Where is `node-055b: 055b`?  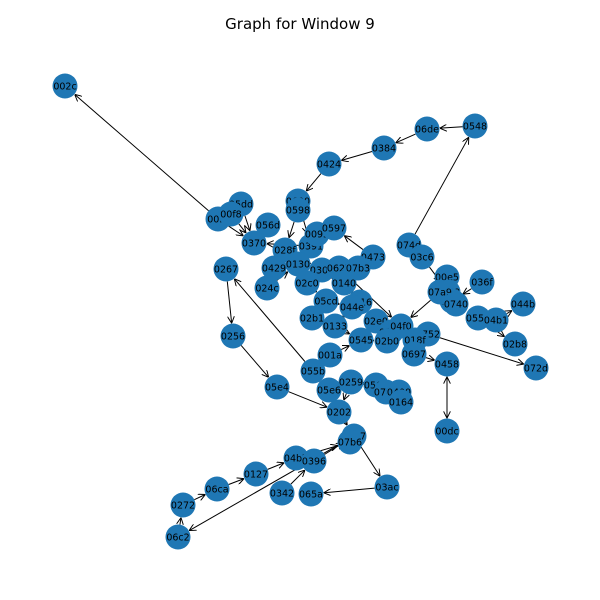 node-055b: 055b is located at coordinates (313, 371).